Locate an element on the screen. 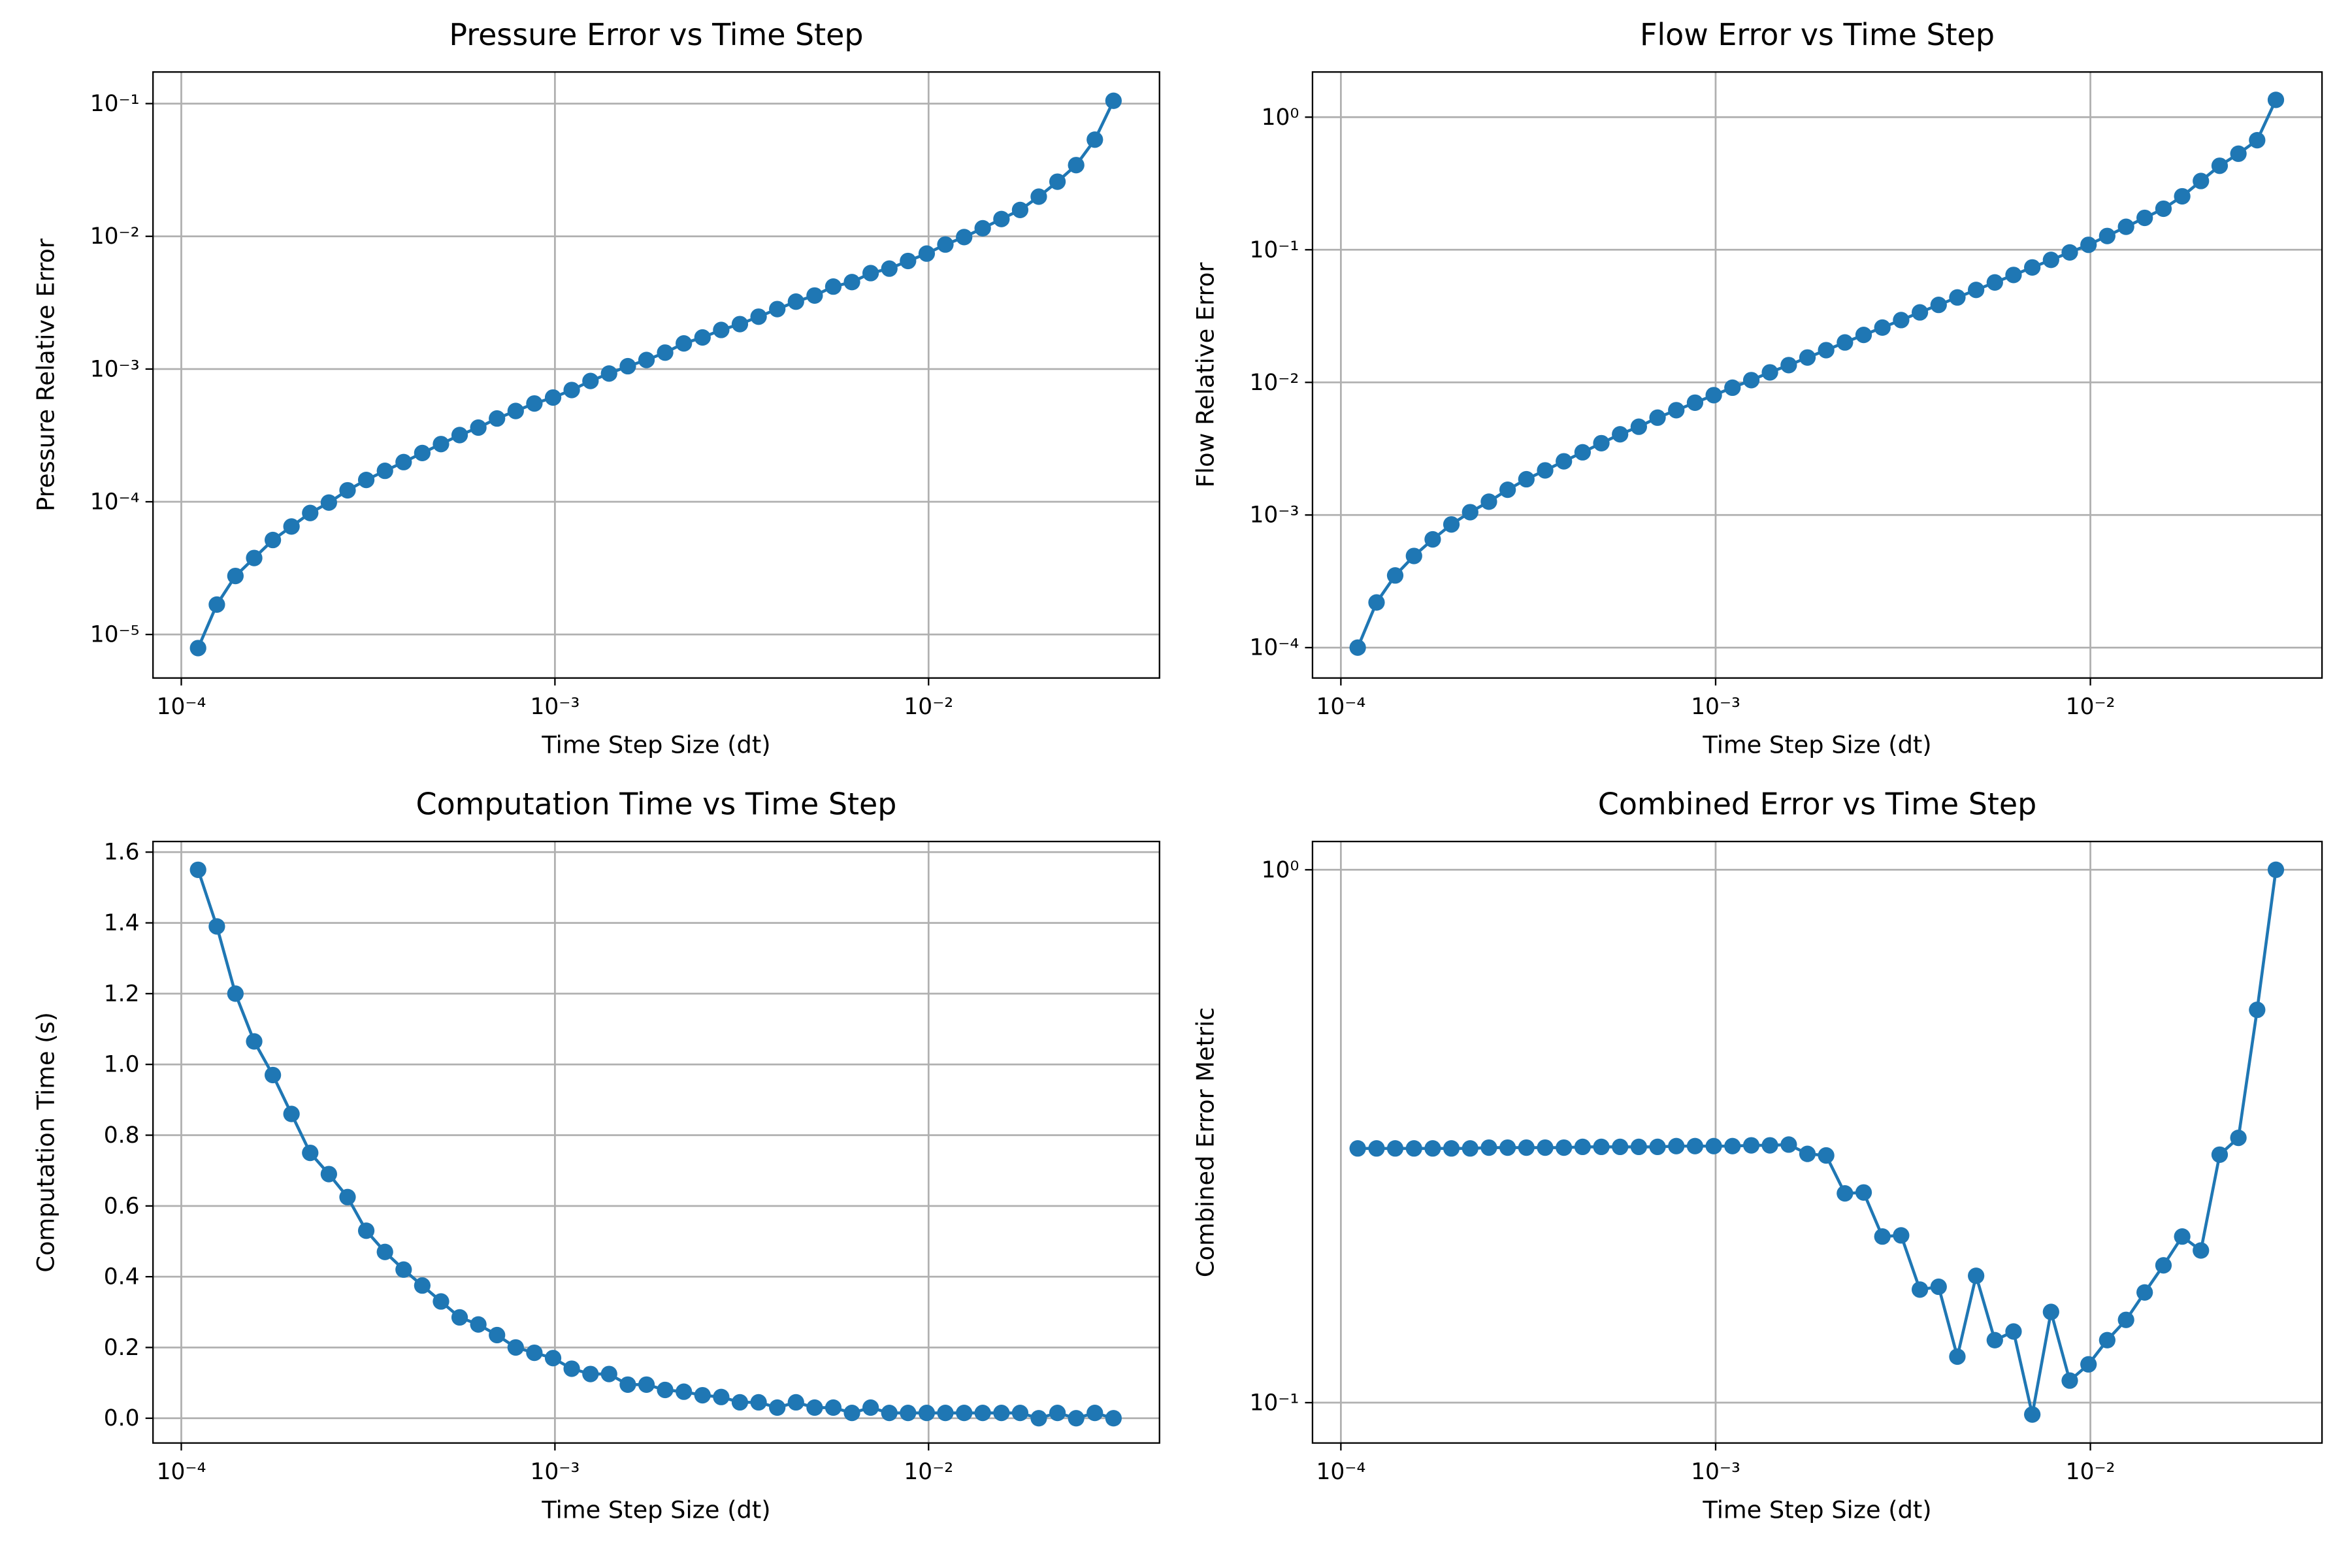 The image size is (2352, 1568). y-tick-label: 0.0 is located at coordinates (122, 1418).